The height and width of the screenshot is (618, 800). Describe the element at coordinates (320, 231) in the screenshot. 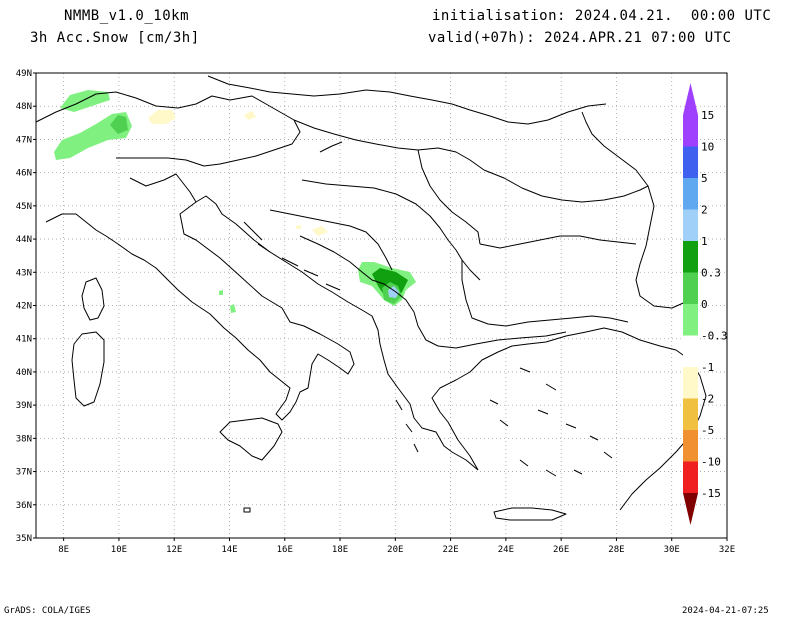

I see `melt-area-adriatic` at that location.